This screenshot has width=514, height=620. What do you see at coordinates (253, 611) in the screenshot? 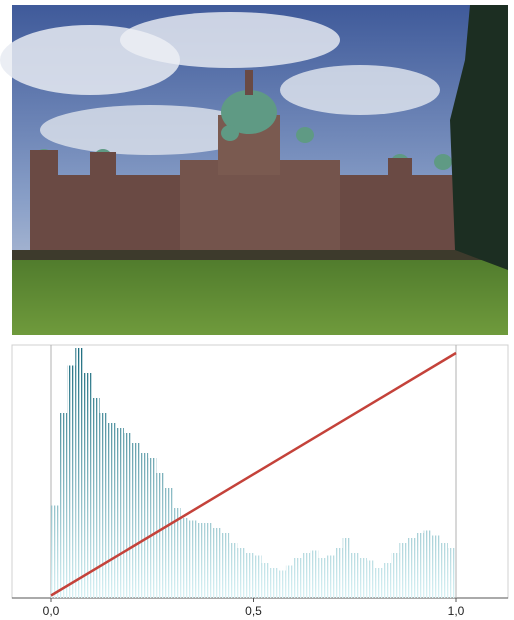
I see `x-tick-label: 0,5` at bounding box center [253, 611].